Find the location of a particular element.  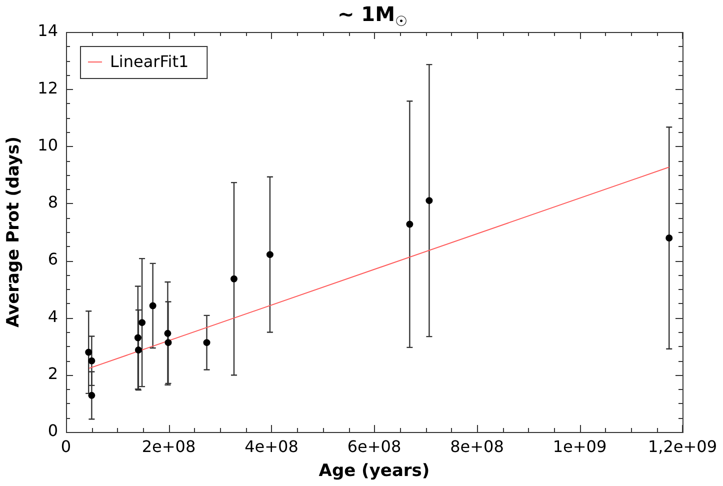

x-tick-label: 1e+09 is located at coordinates (579, 446).